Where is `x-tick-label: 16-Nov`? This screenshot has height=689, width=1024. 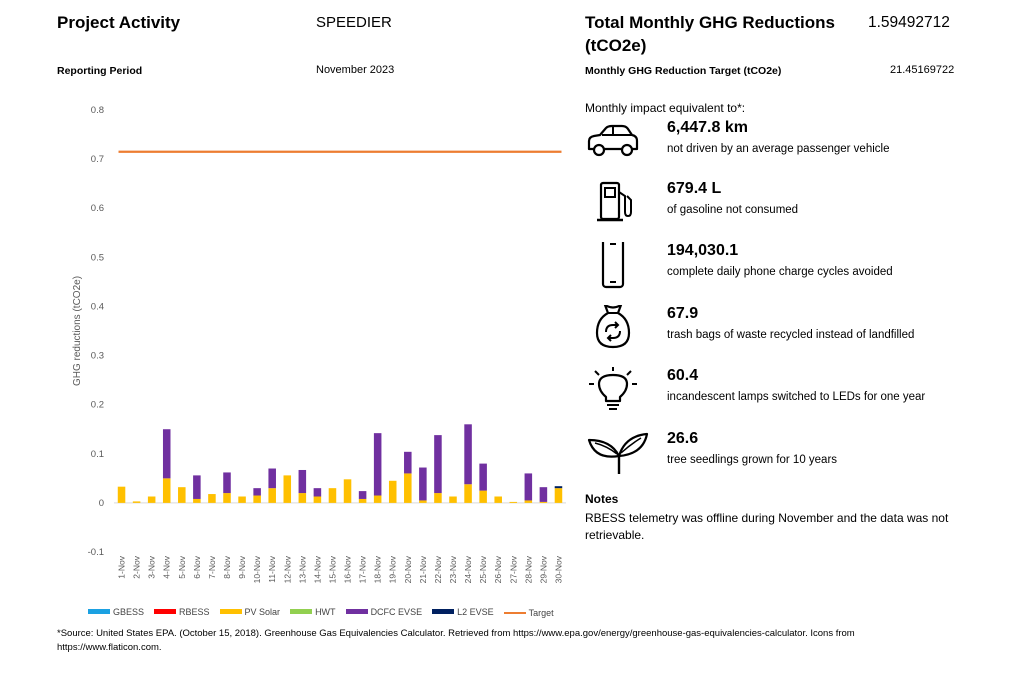 x-tick-label: 16-Nov is located at coordinates (348, 569).